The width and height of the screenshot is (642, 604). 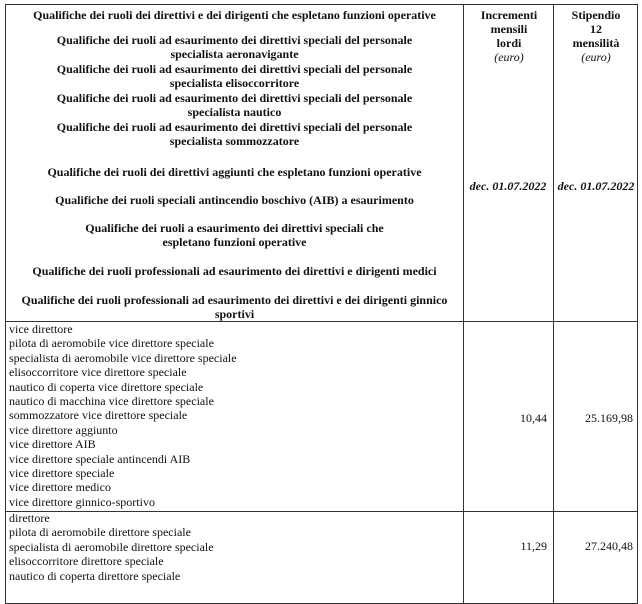 I want to click on qualification-item: vice direttore speciale, so click(x=62, y=473).